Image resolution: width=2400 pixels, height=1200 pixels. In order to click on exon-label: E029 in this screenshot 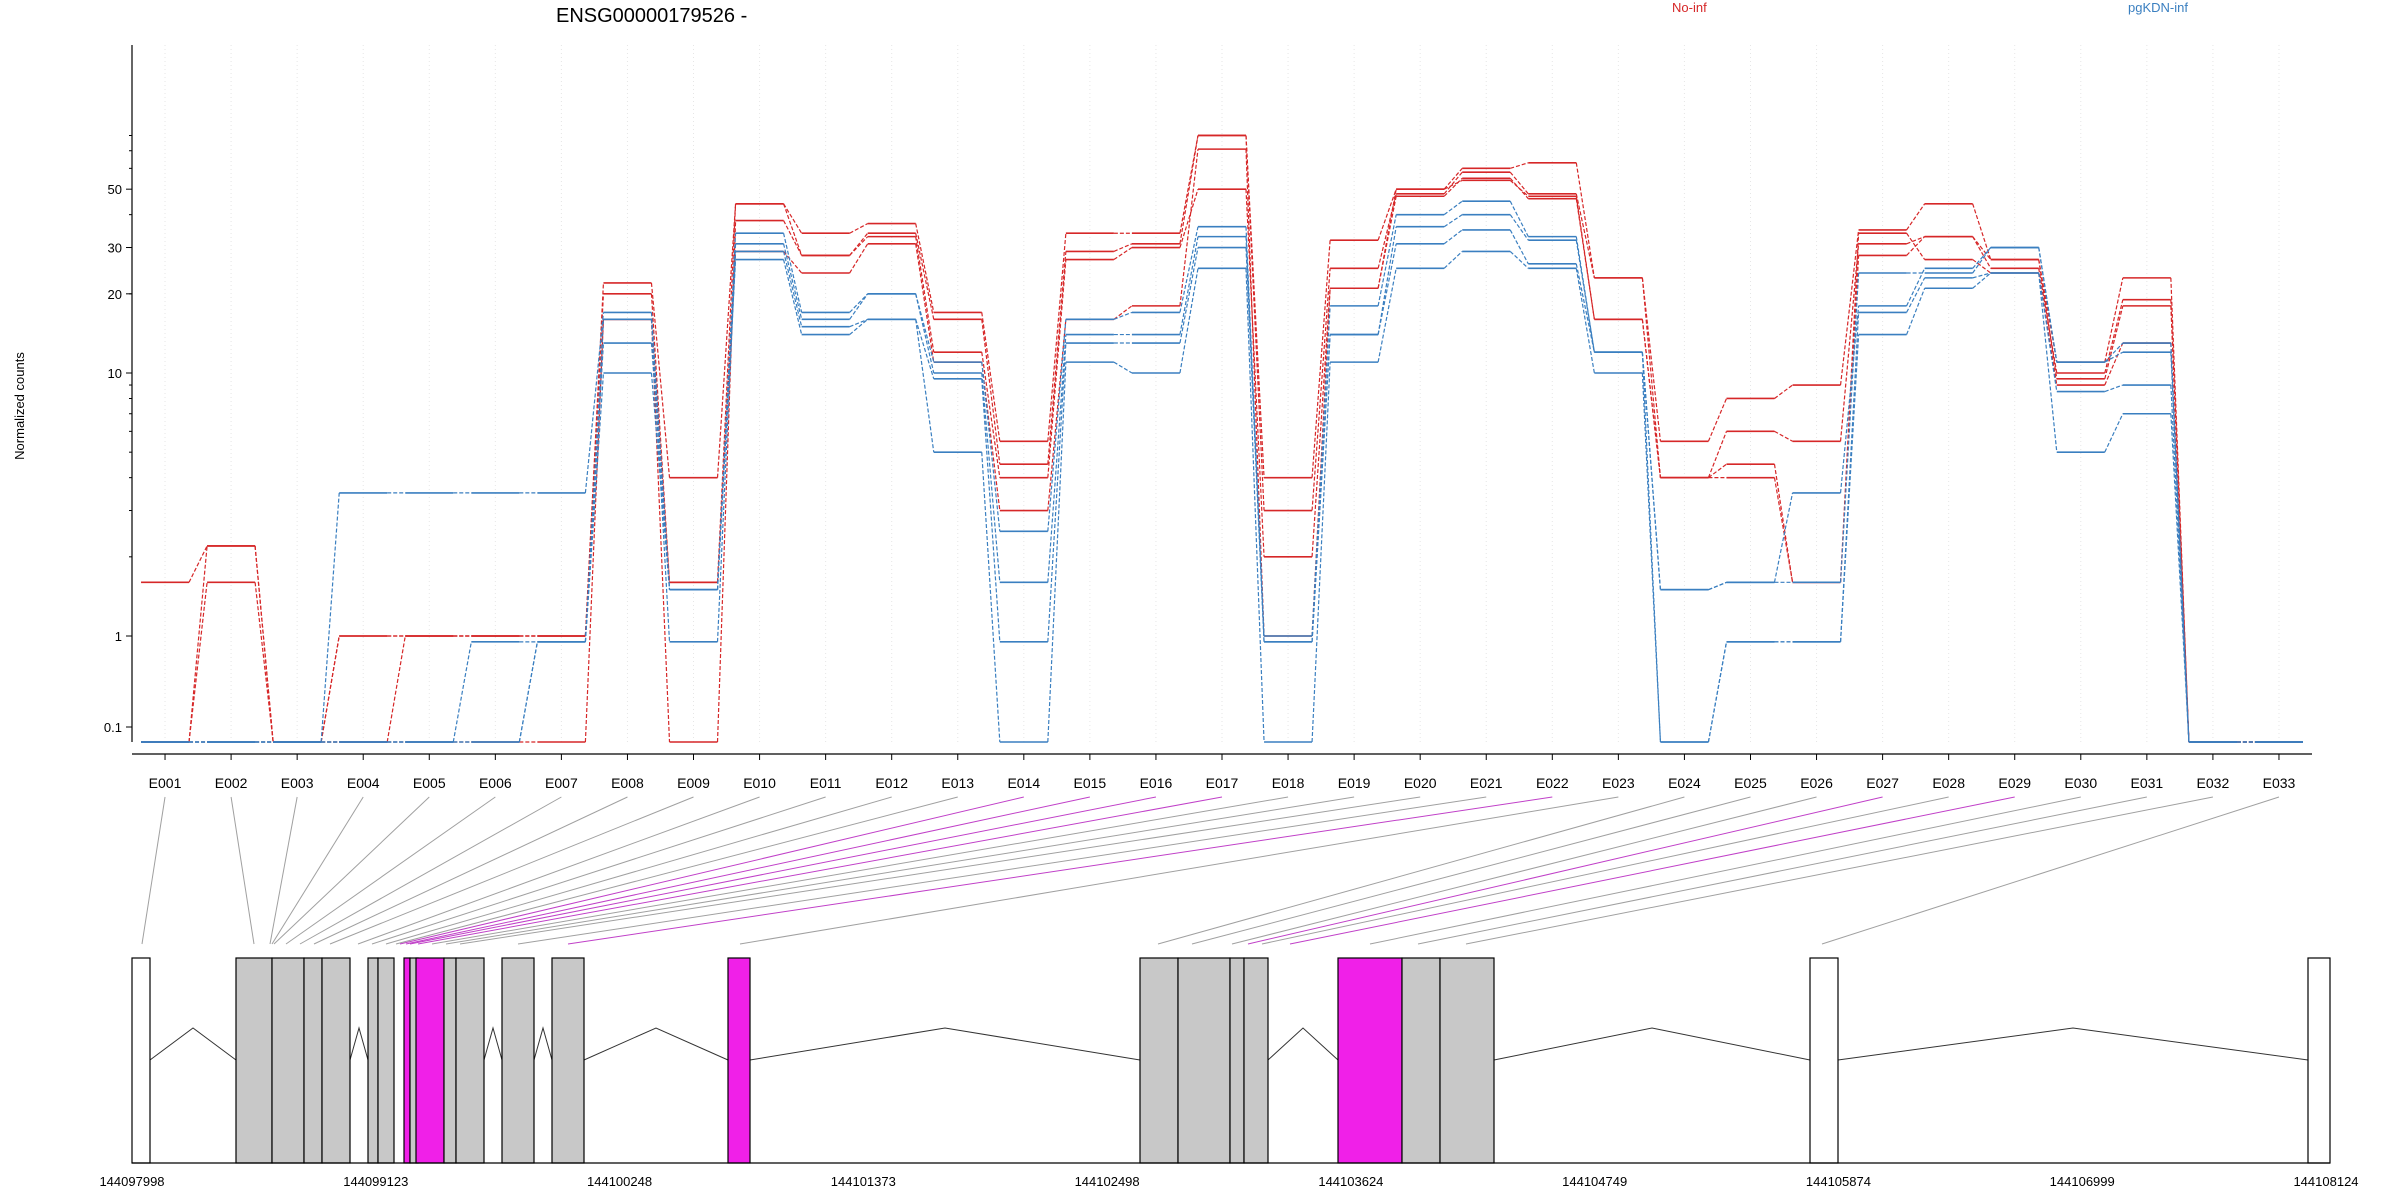, I will do `click(2014, 783)`.